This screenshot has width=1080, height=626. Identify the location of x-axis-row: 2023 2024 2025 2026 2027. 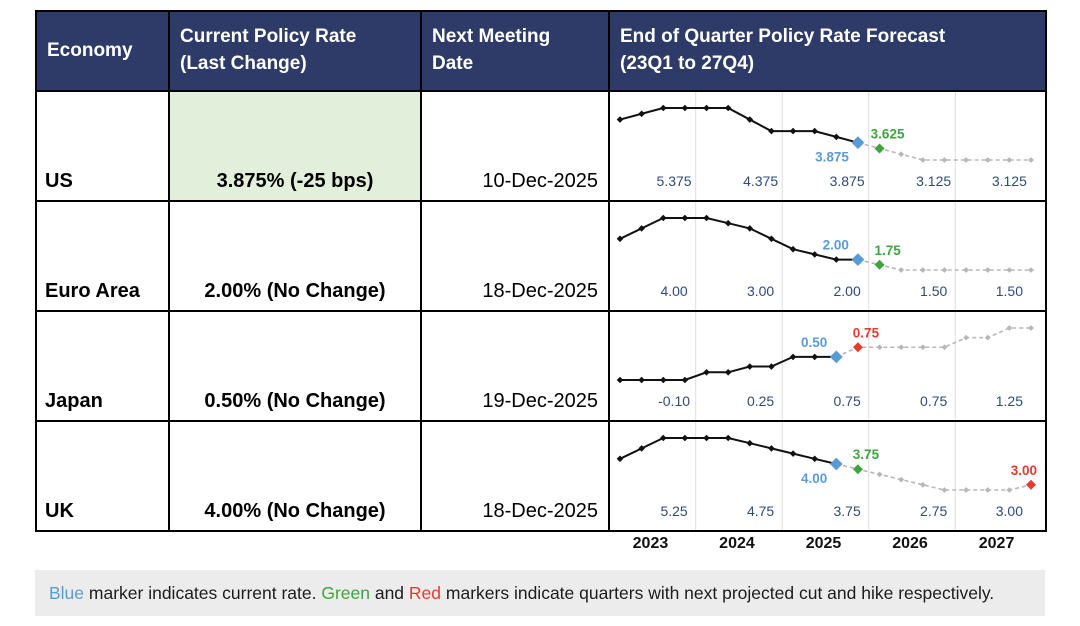
(540, 545).